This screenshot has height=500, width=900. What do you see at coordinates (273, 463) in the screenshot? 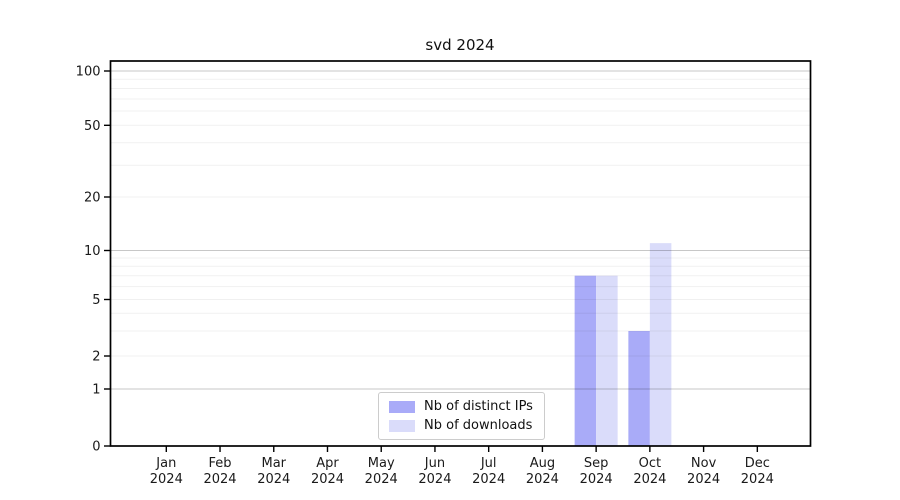
I see `x-tick-label-month: Mar` at bounding box center [273, 463].